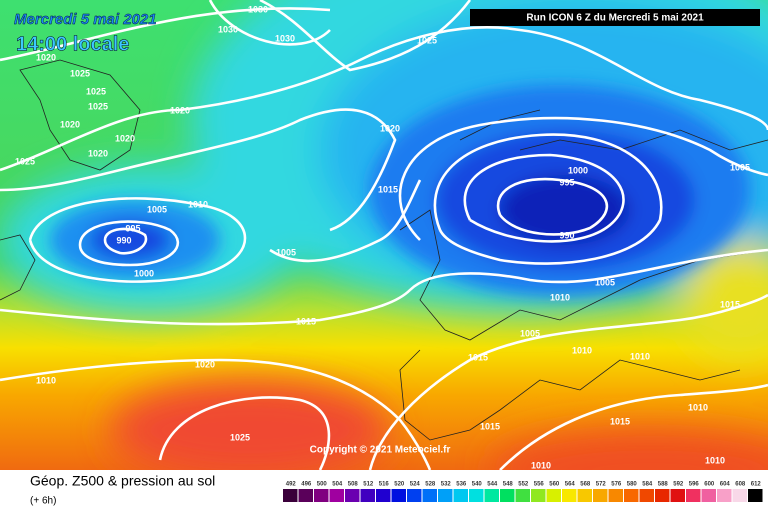 This screenshot has height=512, width=768. What do you see at coordinates (461, 485) in the screenshot?
I see `scale-label: 536` at bounding box center [461, 485].